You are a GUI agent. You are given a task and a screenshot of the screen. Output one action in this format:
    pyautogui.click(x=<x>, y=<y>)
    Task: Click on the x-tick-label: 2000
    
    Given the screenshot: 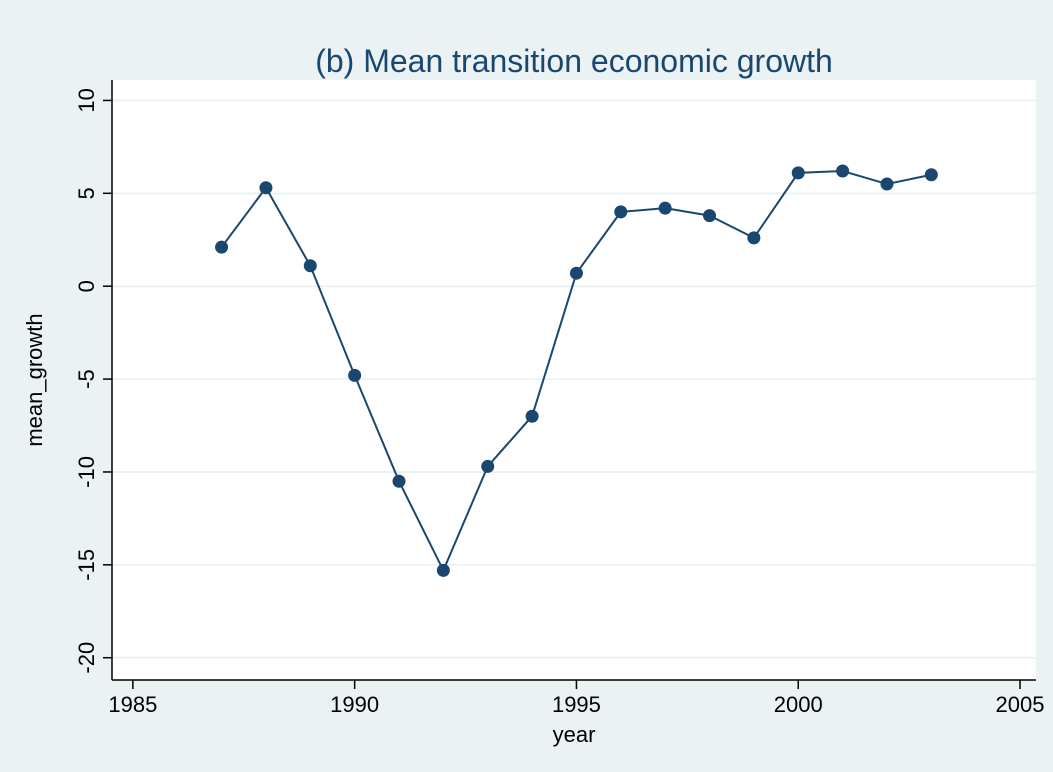 What is the action you would take?
    pyautogui.click(x=798, y=704)
    